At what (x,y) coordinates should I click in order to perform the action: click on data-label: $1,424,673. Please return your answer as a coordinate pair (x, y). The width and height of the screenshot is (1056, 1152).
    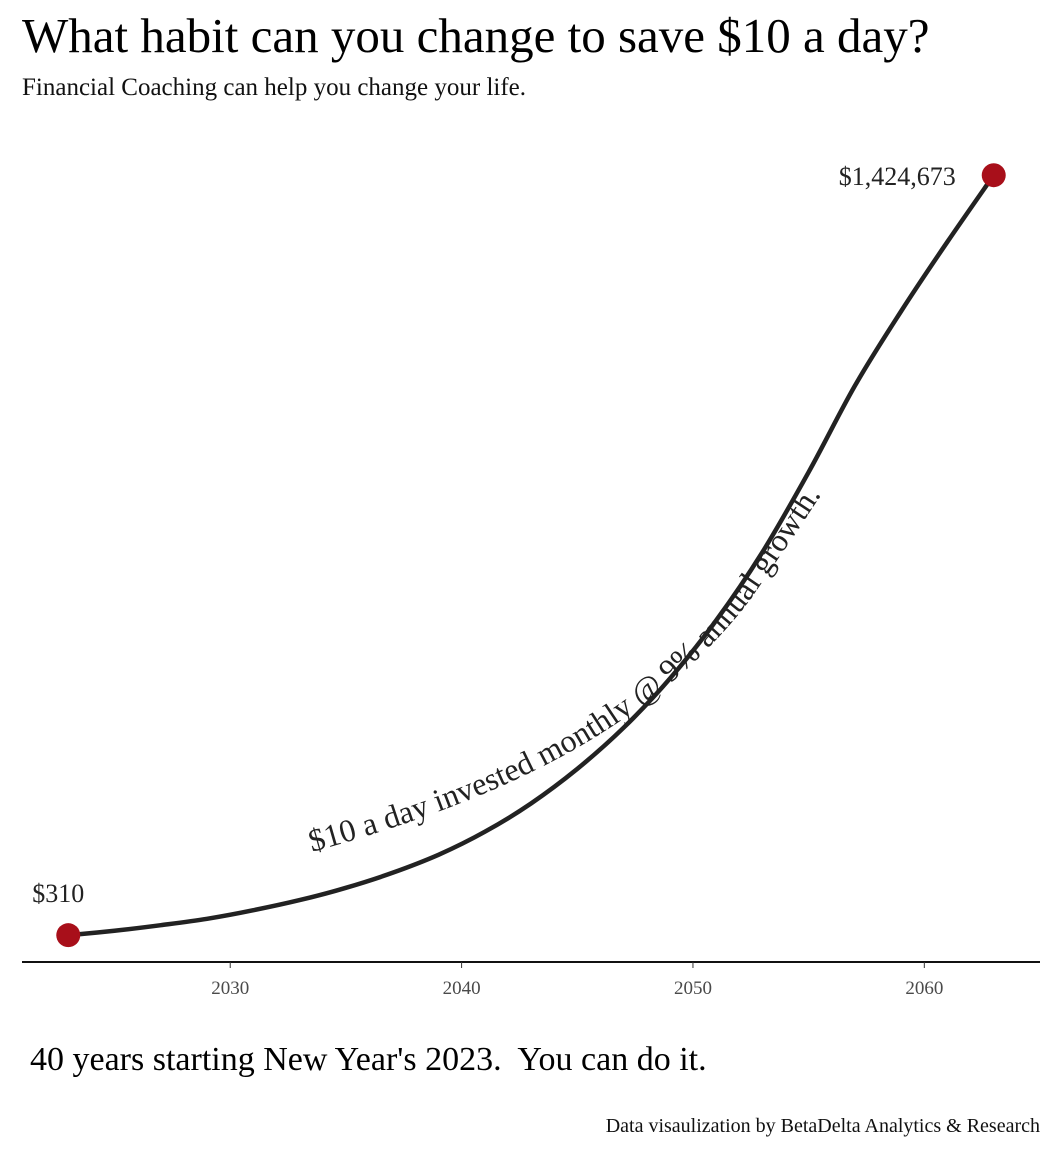
    Looking at the image, I should click on (897, 176).